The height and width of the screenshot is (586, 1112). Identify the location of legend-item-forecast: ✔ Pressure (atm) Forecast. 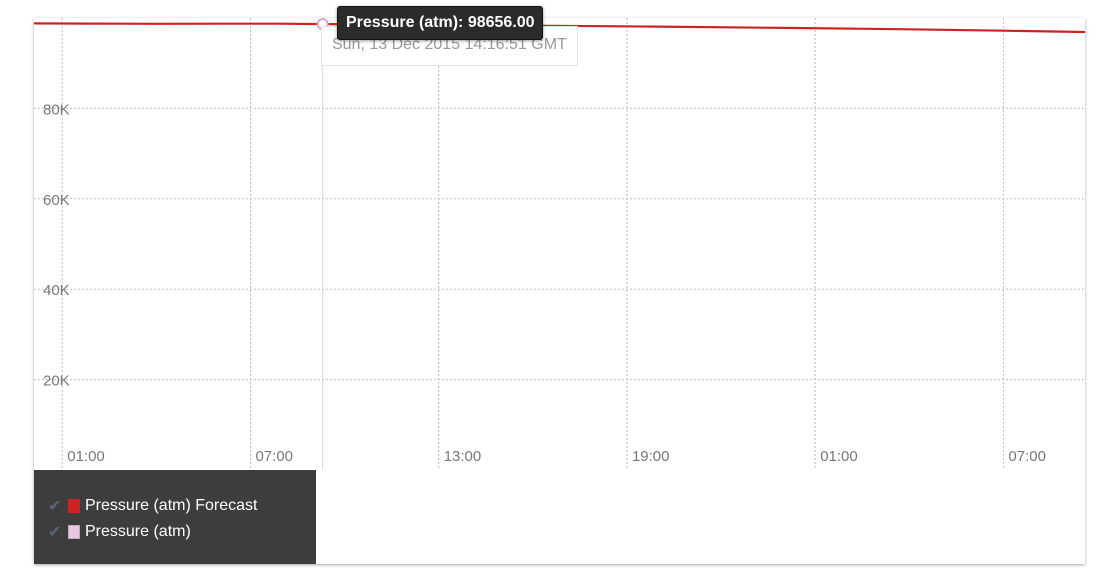
(175, 506).